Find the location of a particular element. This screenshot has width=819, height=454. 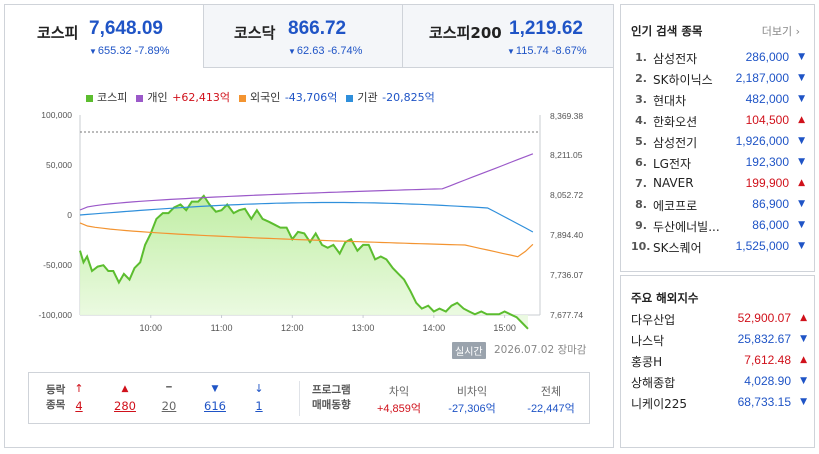

y-left-tick-label: 50,000 is located at coordinates (59, 165).